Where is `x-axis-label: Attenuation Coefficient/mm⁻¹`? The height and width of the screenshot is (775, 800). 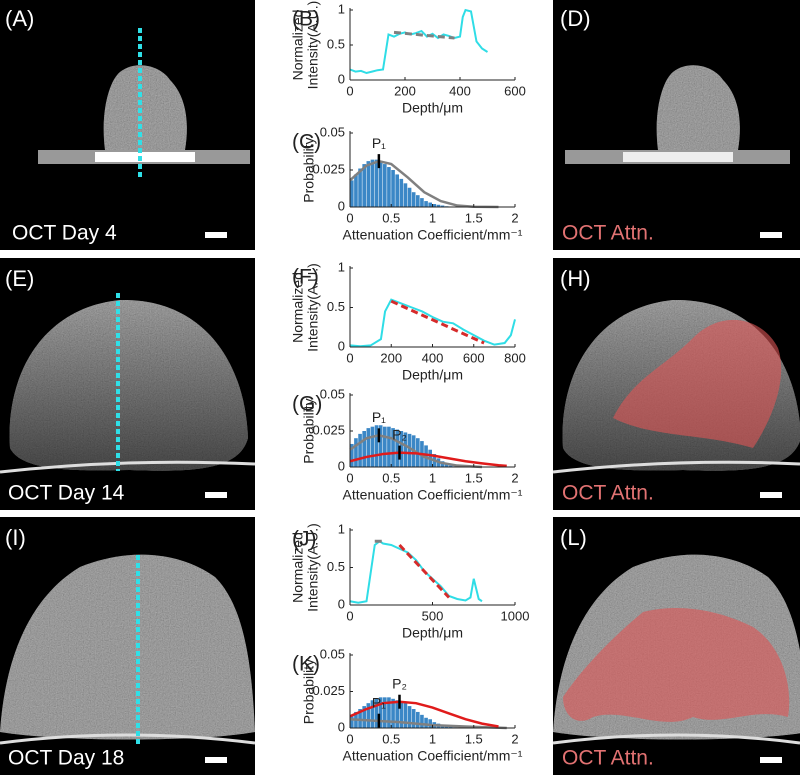
x-axis-label: Attenuation Coefficient/mm⁻¹ is located at coordinates (433, 495).